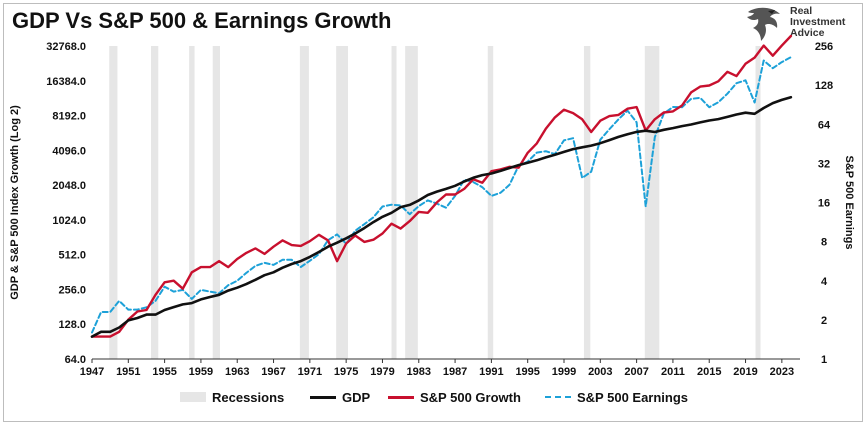  What do you see at coordinates (401, 397) in the screenshot?
I see `legend-swatch-sp500` at bounding box center [401, 397].